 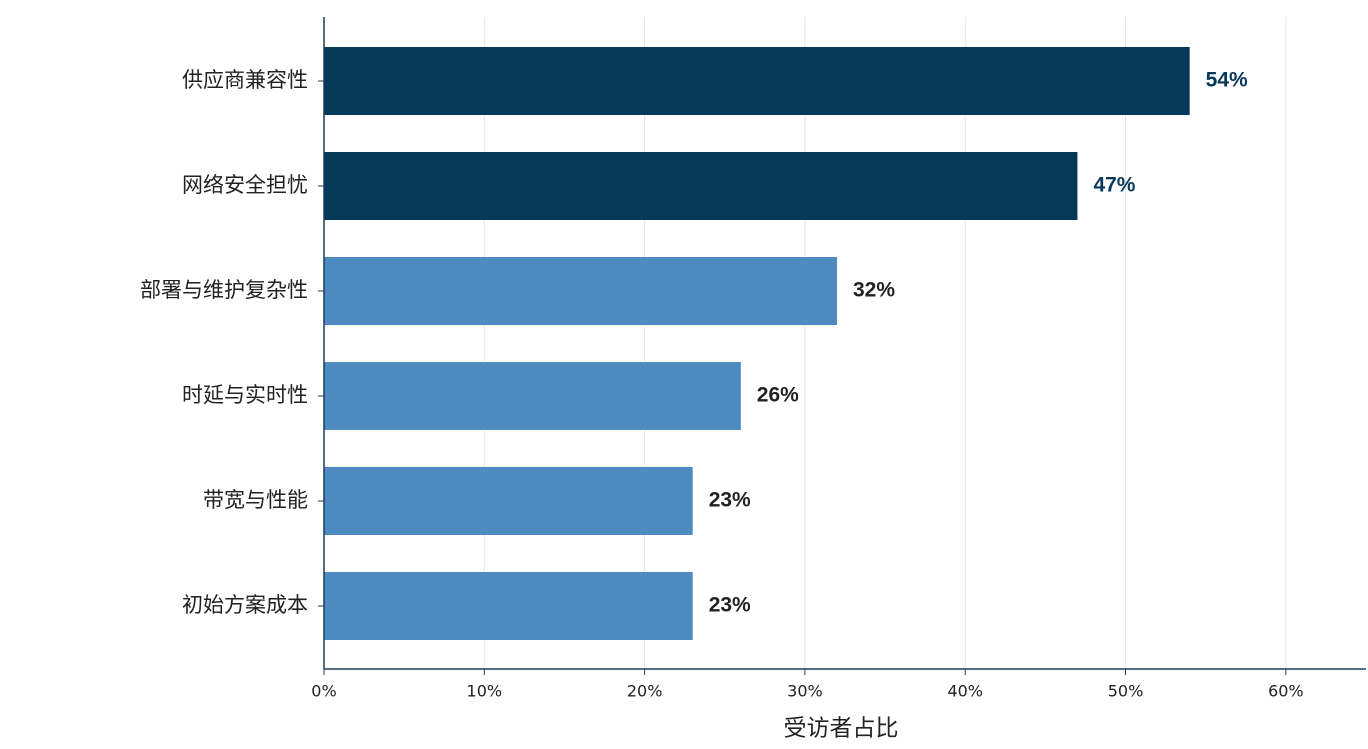 What do you see at coordinates (245, 605) in the screenshot?
I see `y-tick-label: 初始方案成本` at bounding box center [245, 605].